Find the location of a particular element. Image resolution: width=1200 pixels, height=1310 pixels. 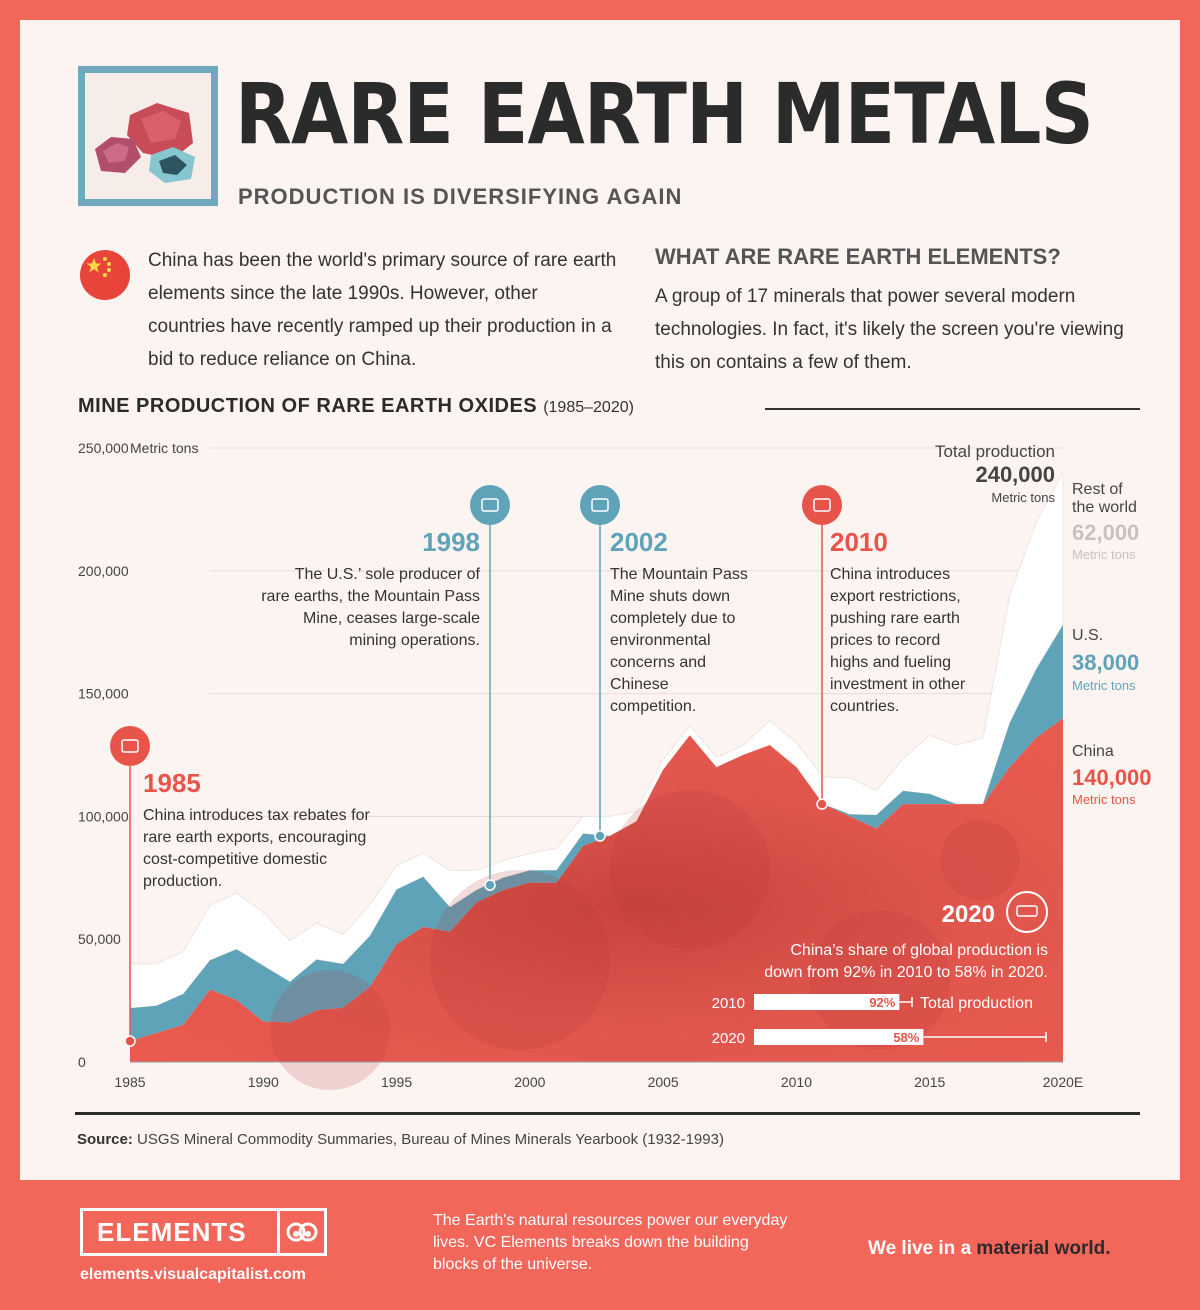

annotation-text: environmental is located at coordinates (660, 640).